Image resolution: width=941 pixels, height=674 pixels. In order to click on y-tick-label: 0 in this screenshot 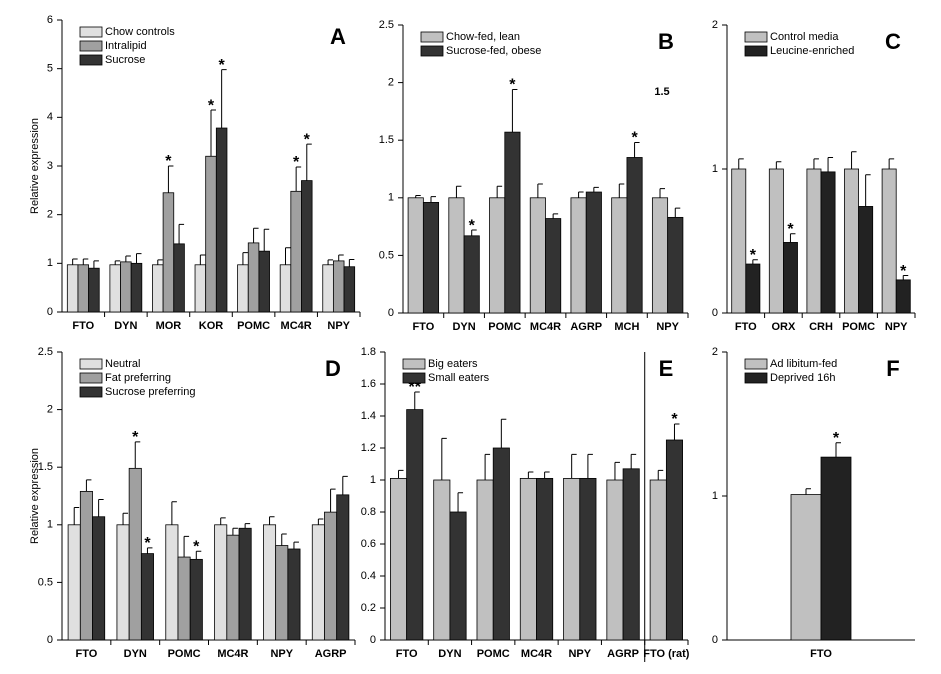, I will do `click(715, 640)`.